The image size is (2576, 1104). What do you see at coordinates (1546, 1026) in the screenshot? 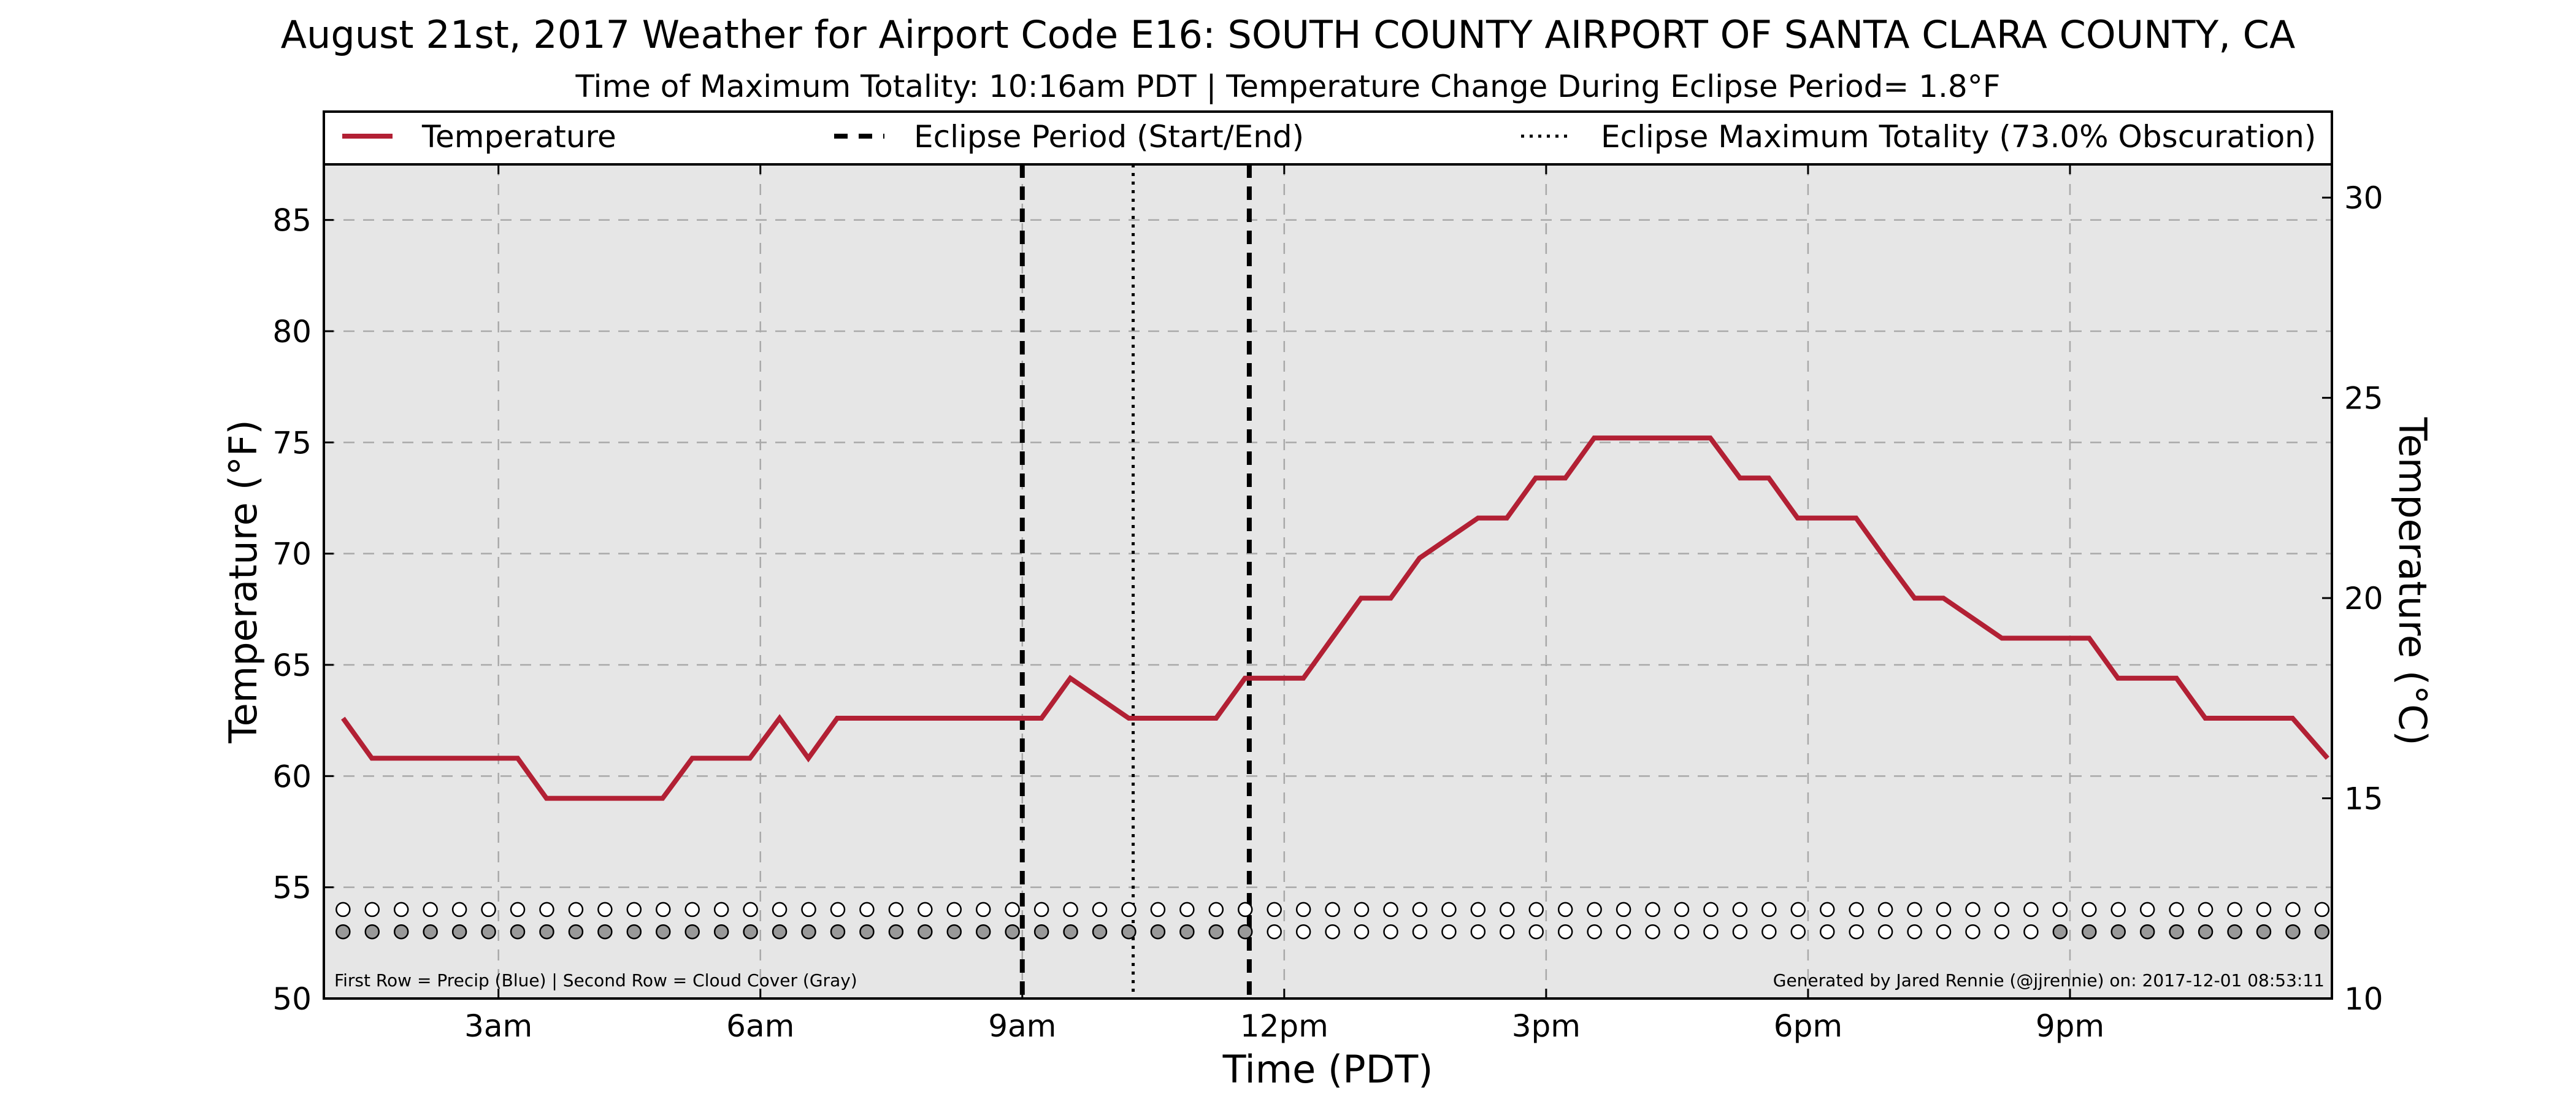
I see `x-tick-label: 3pm` at bounding box center [1546, 1026].